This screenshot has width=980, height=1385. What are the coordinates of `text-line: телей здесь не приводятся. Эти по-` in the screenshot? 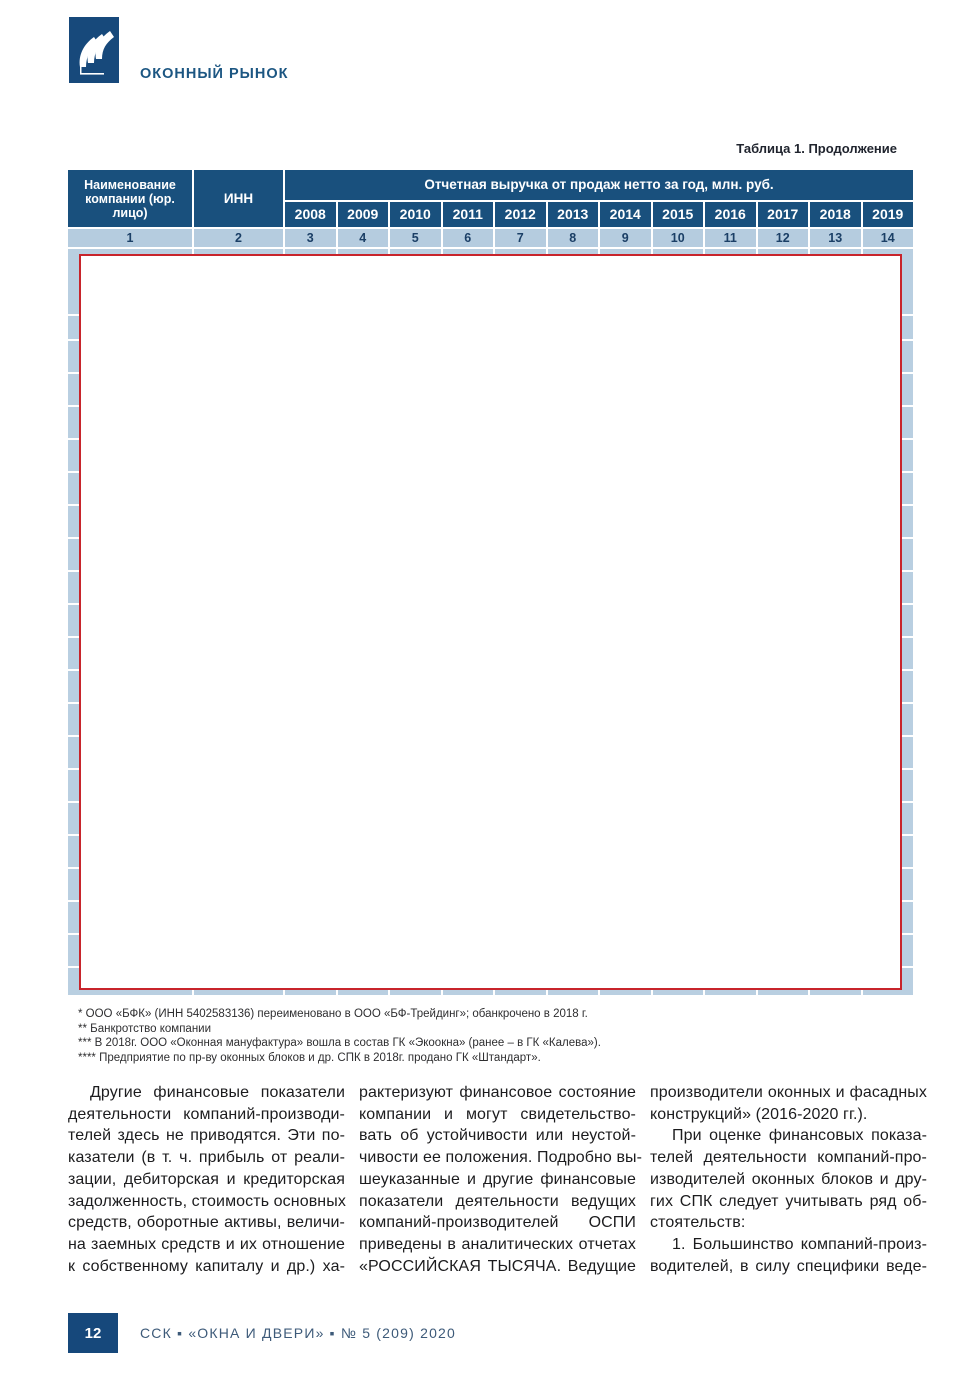 It's located at (206, 1136).